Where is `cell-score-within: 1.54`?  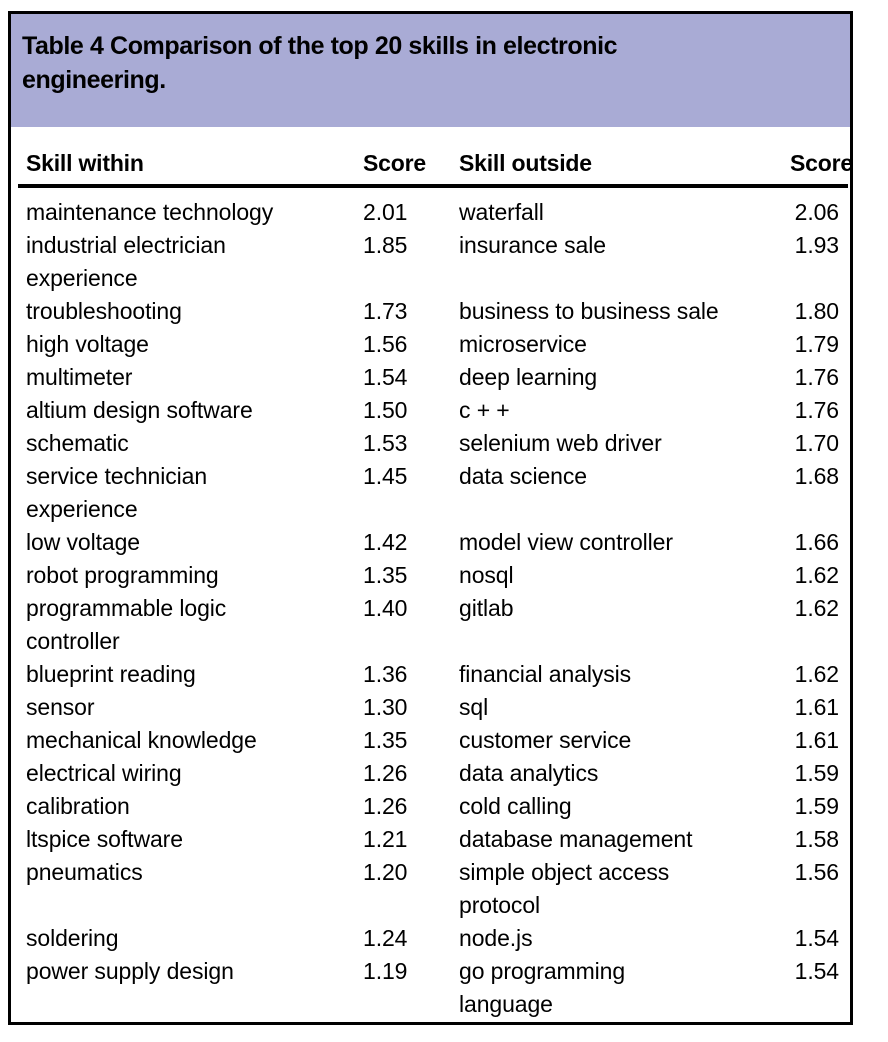 cell-score-within: 1.54 is located at coordinates (385, 377).